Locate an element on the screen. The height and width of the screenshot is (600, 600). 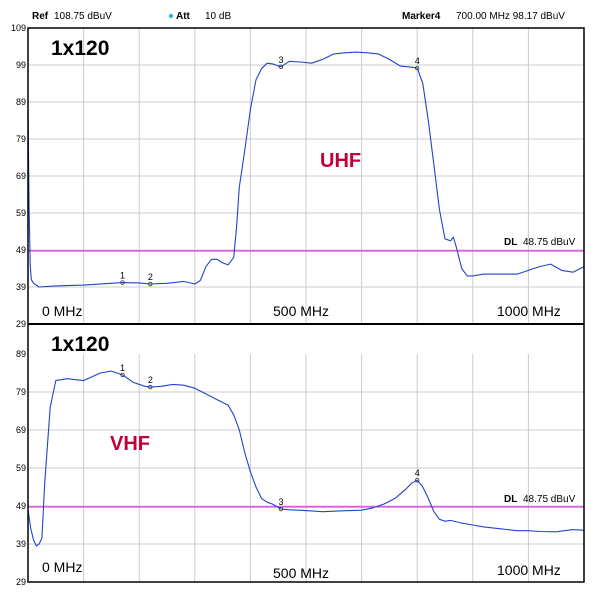
vhf-y-tick-label: 89 is located at coordinates (21, 354).